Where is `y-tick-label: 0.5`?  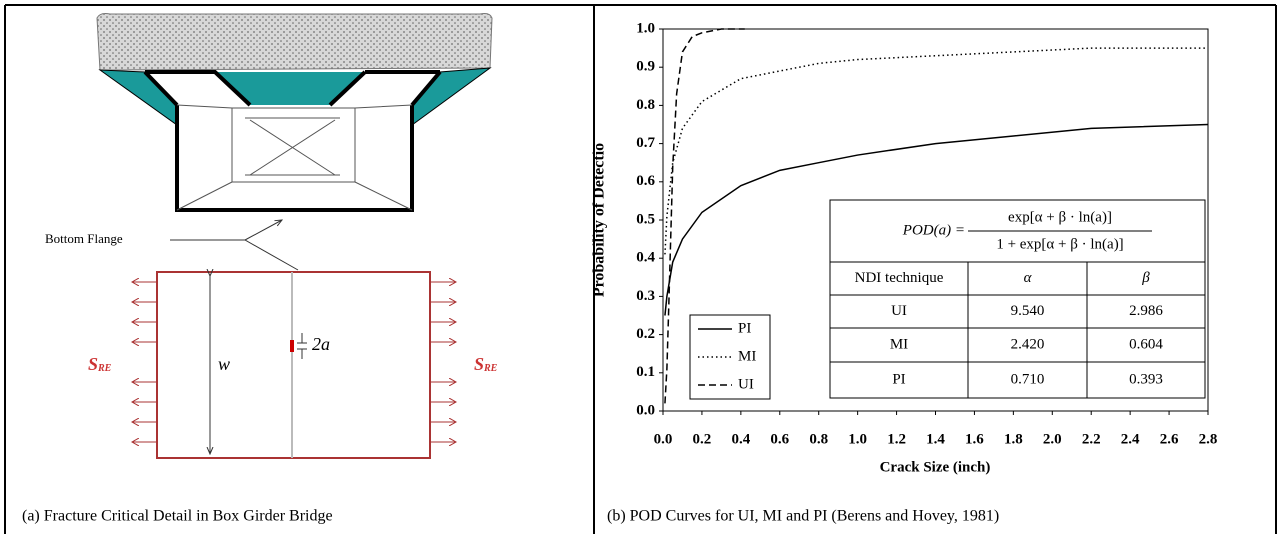 y-tick-label: 0.5 is located at coordinates (645, 219).